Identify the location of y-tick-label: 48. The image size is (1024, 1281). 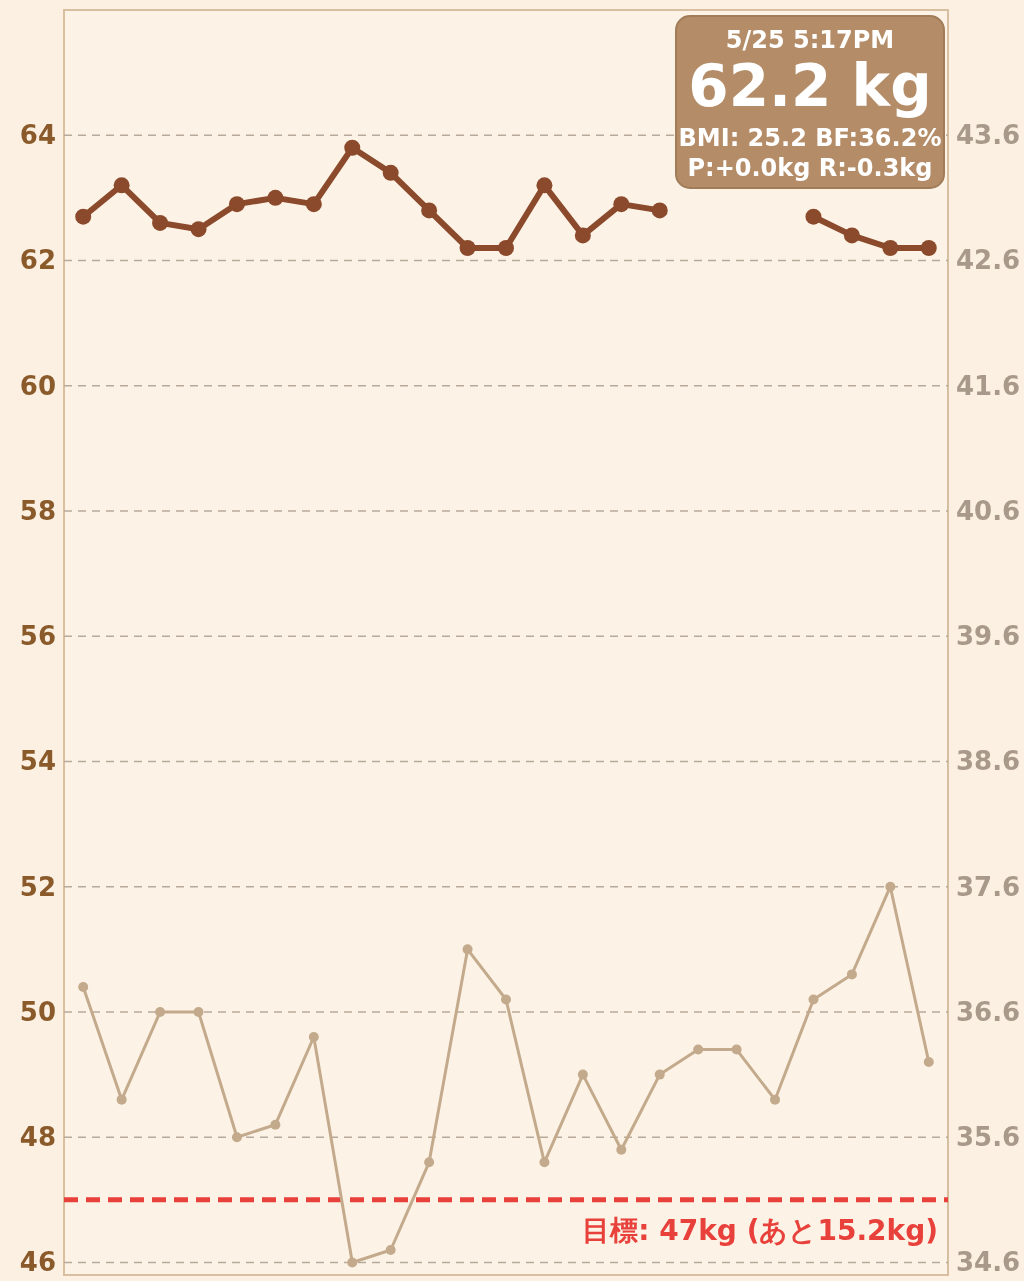
(37, 1137).